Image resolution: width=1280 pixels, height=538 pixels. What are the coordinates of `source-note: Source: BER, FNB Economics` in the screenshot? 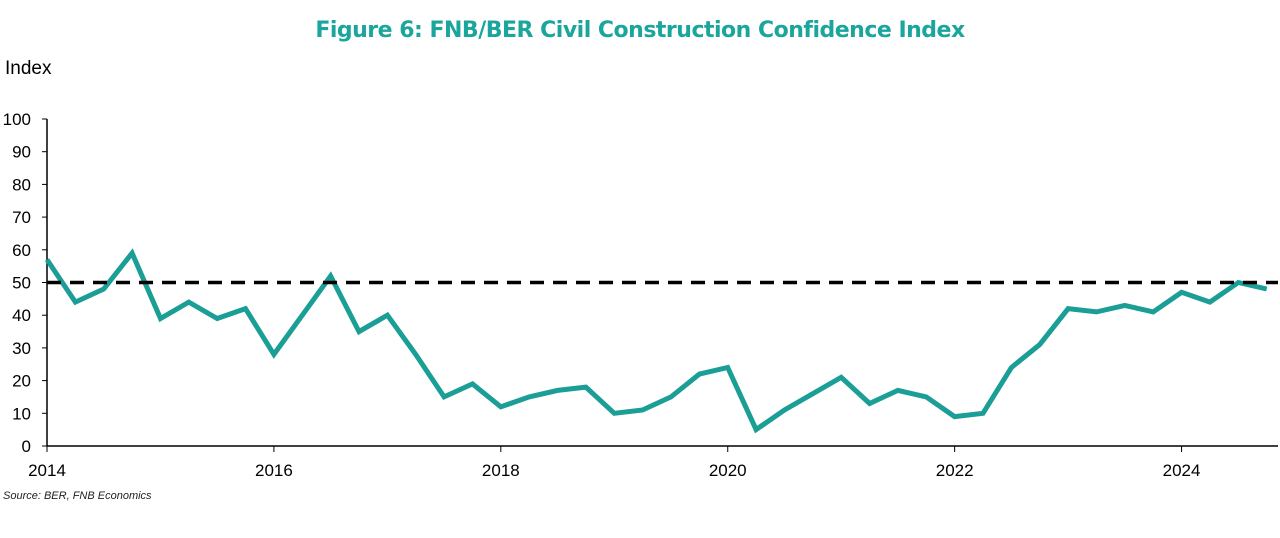 It's located at (77, 496).